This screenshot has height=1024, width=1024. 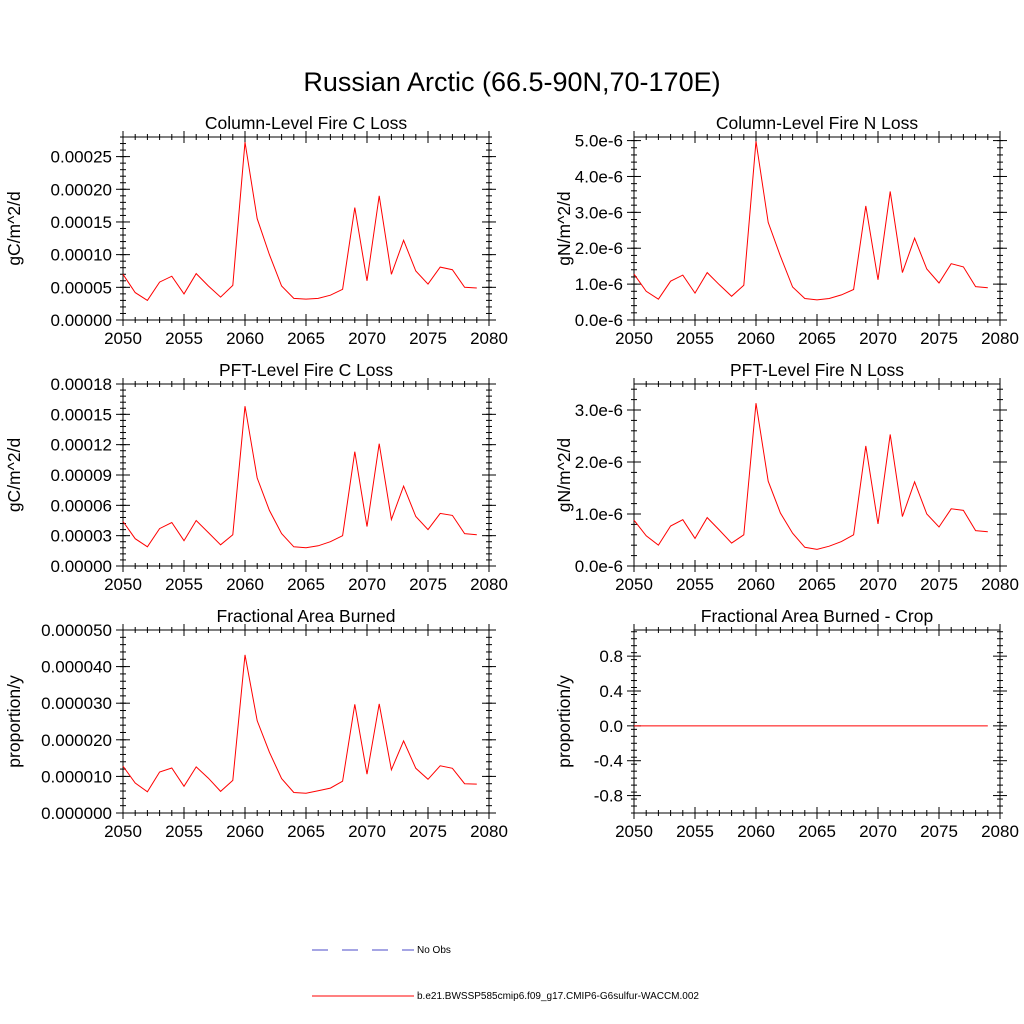 What do you see at coordinates (81, 287) in the screenshot?
I see `col-fire-c-ytick-label: 0.00005` at bounding box center [81, 287].